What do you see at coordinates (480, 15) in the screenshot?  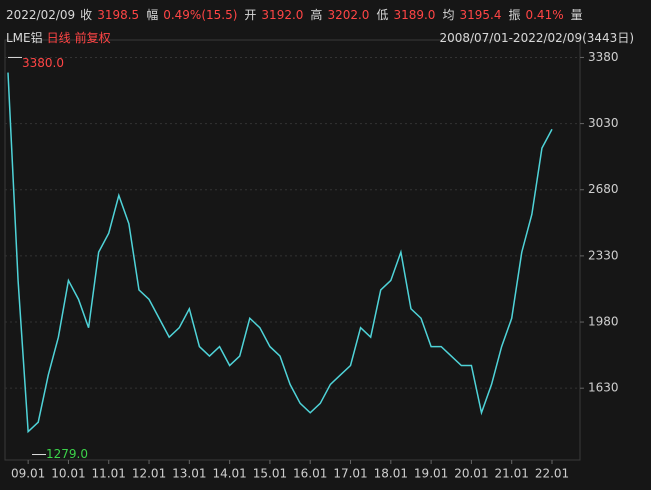 I see `field-value: 3195.4` at bounding box center [480, 15].